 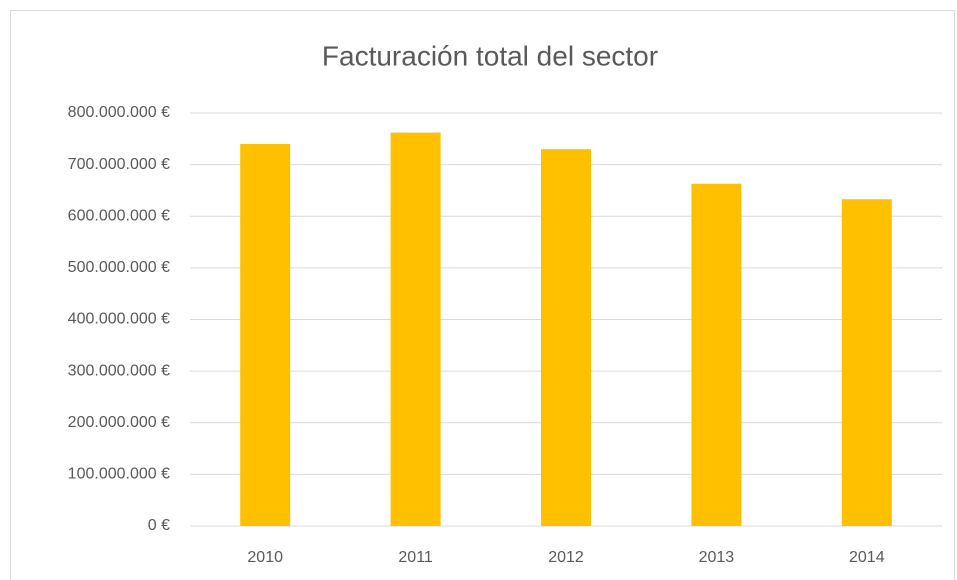 I want to click on x-tick-label: 2014, so click(x=867, y=557).